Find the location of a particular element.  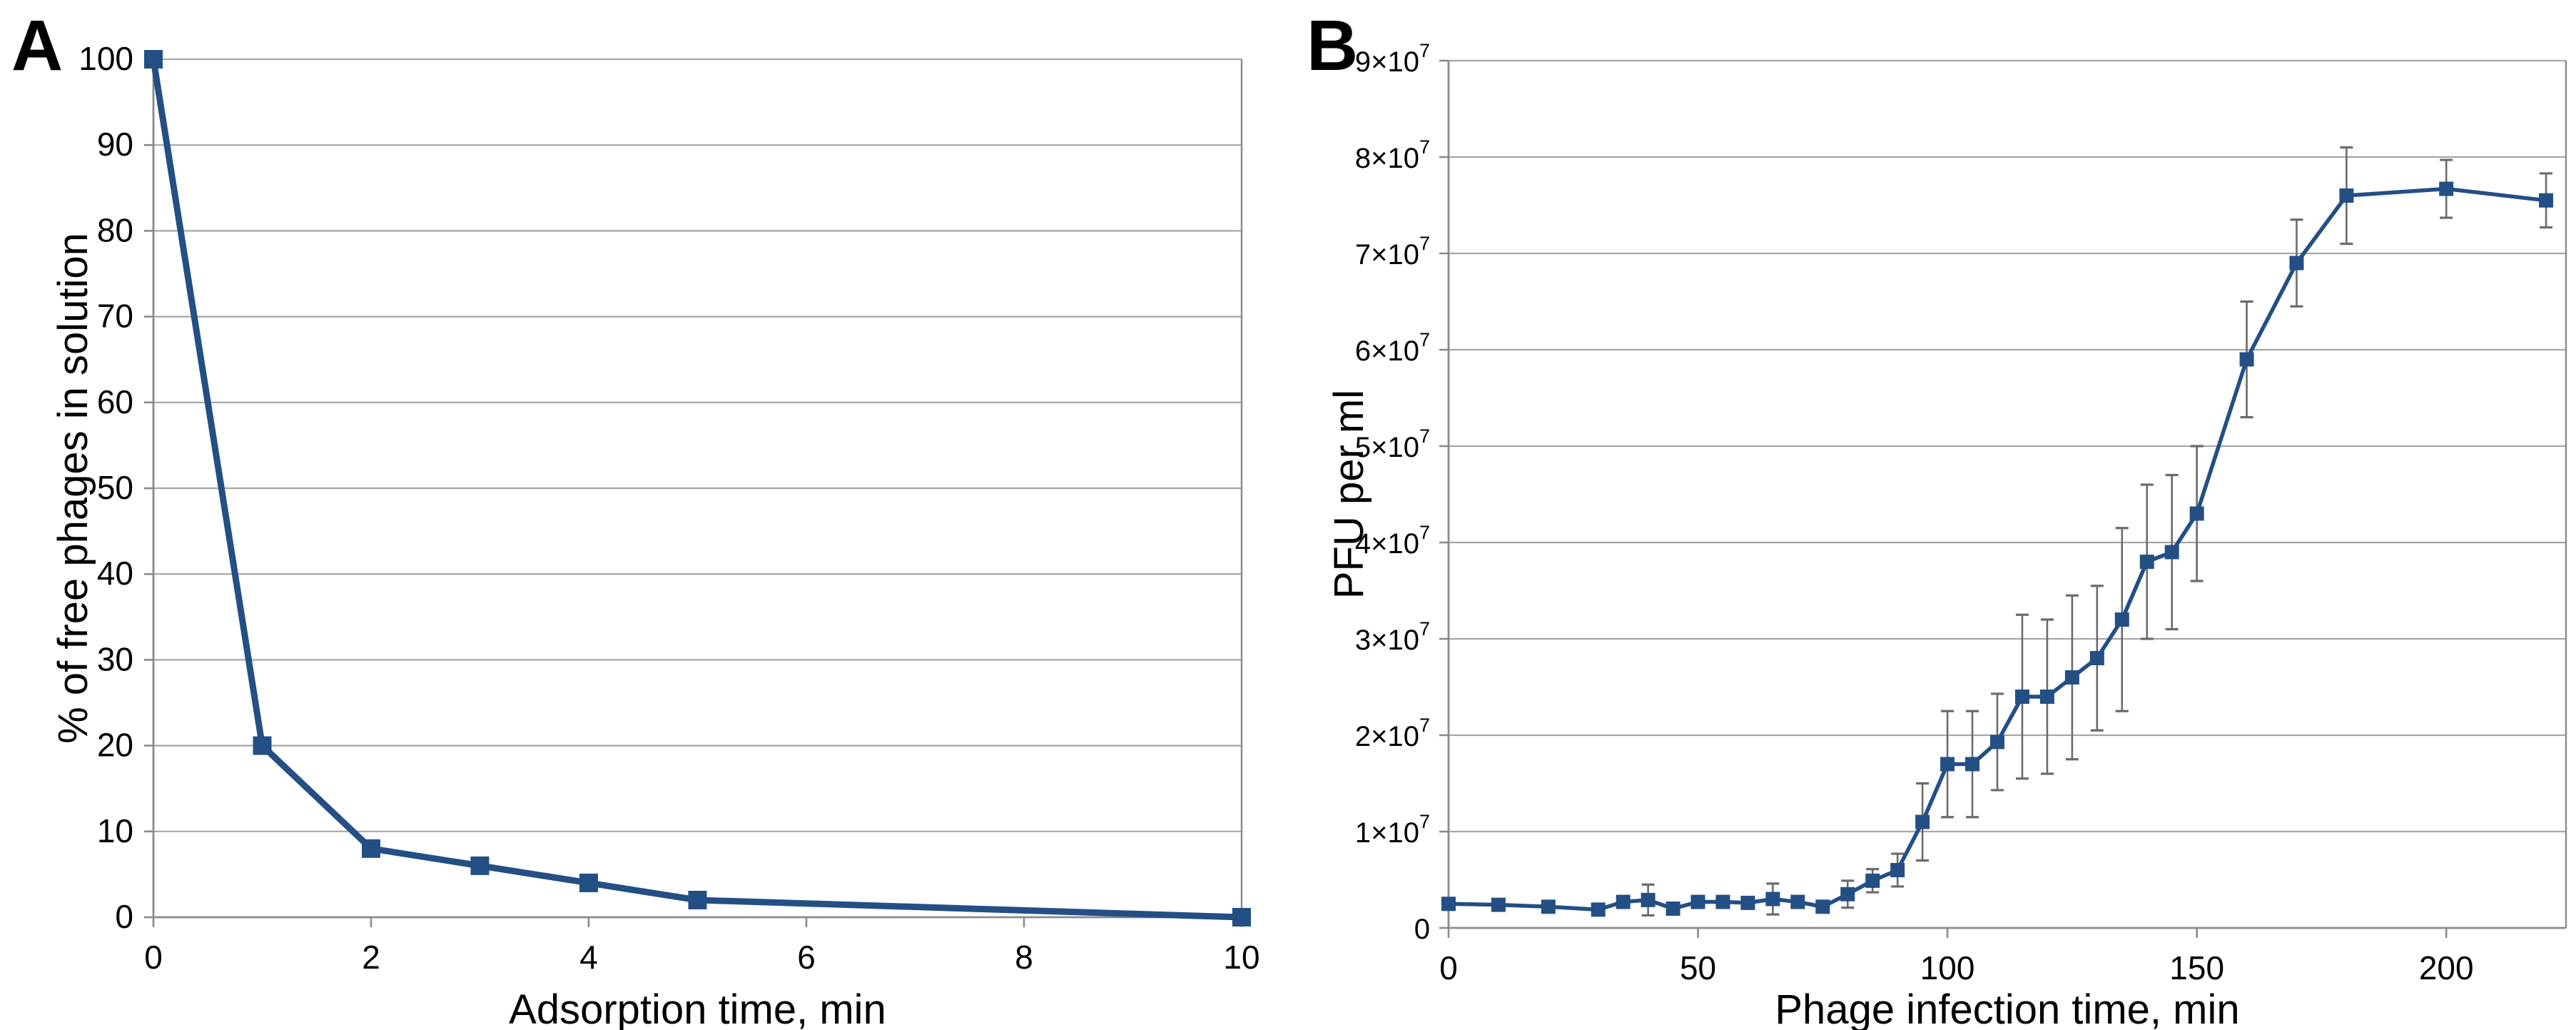

y-tick-label: 90 is located at coordinates (115, 144).